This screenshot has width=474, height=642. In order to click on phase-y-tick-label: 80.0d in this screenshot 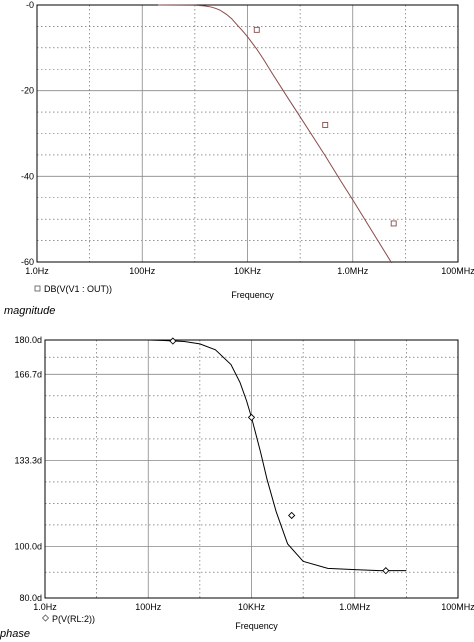, I will do `click(30, 598)`.